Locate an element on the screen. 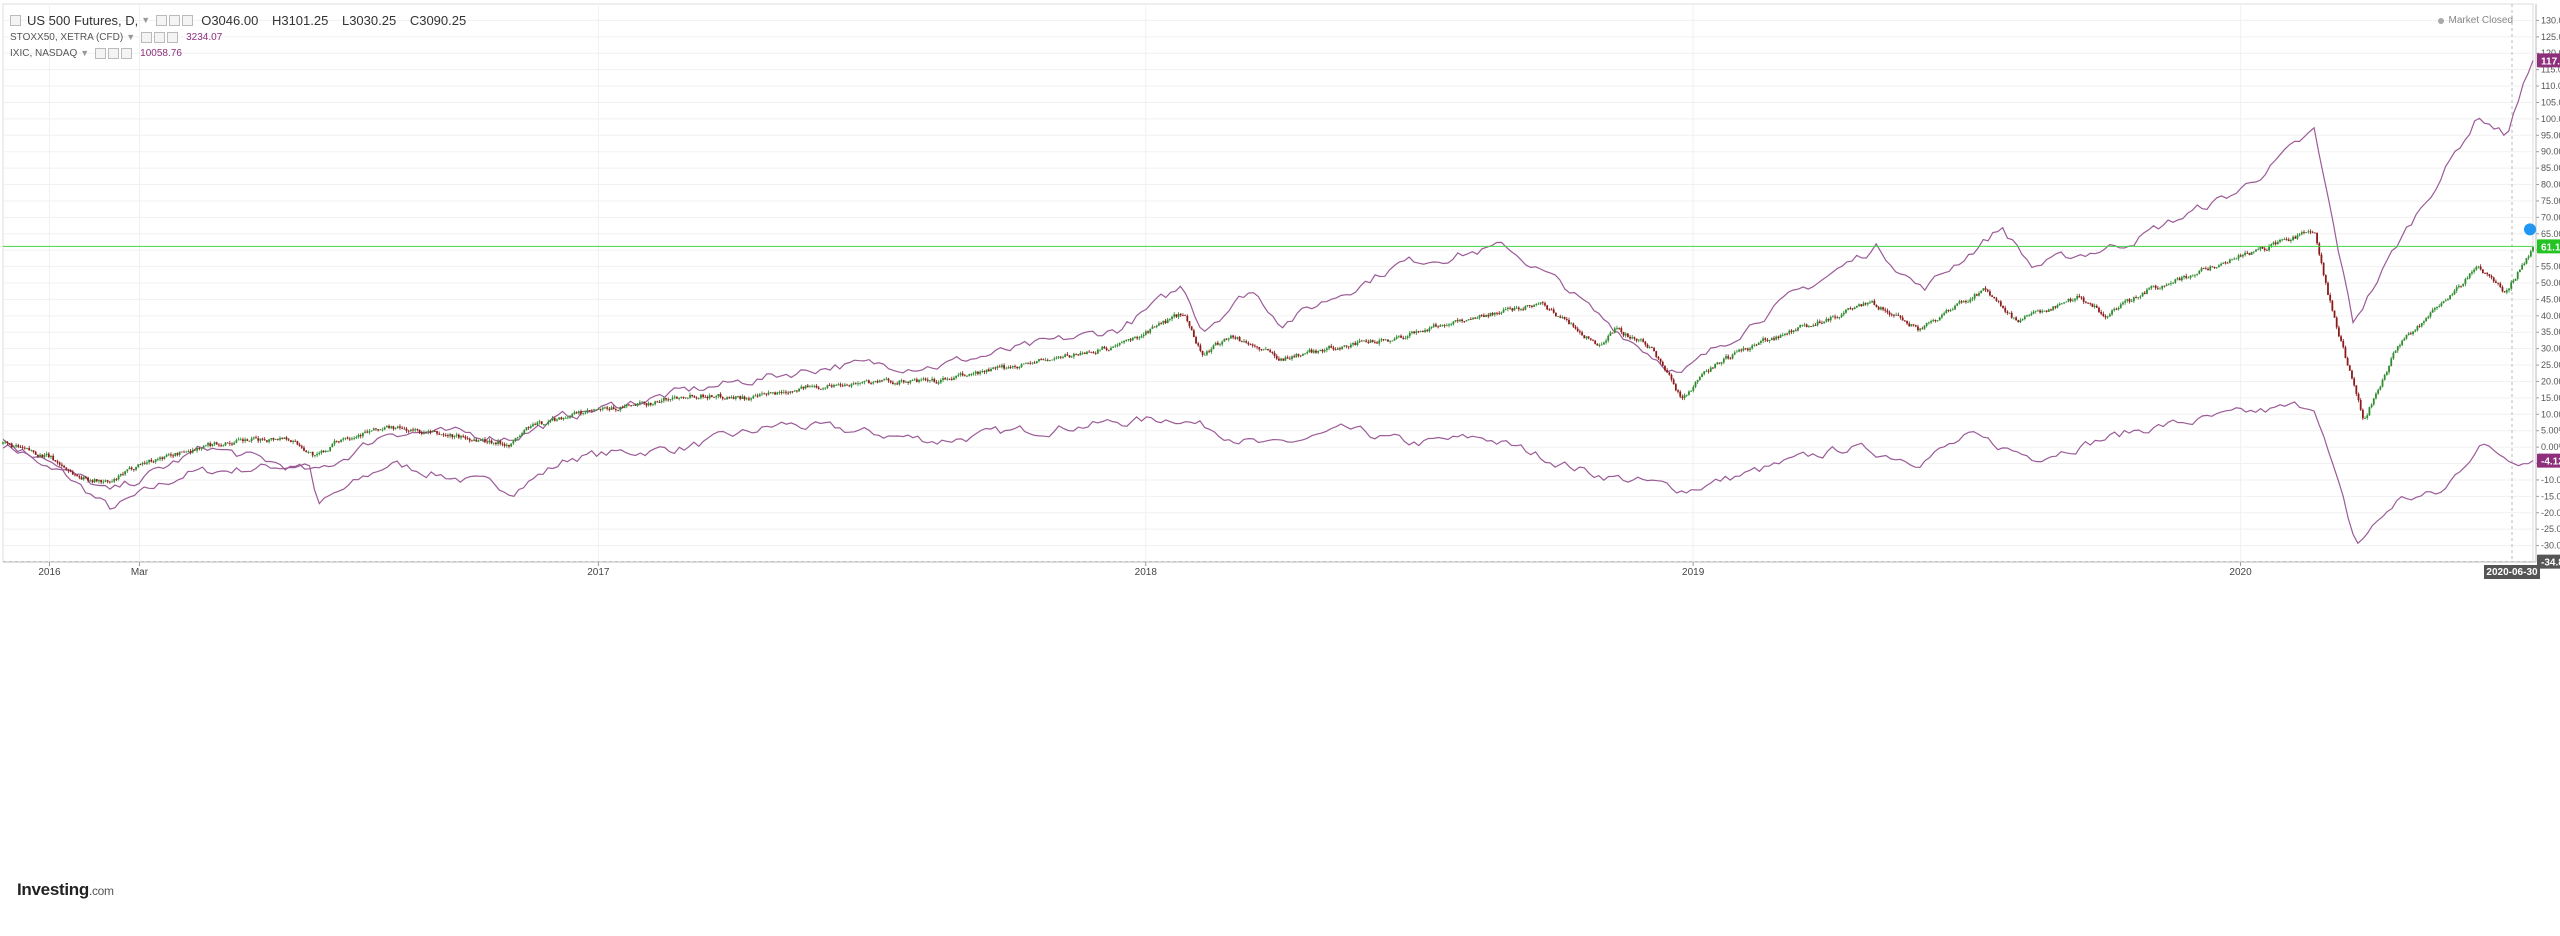 This screenshot has height=936, width=2560. overlay-row-stoxx50: STOXX50, XETRA (CFD) ▼ 3234.07 is located at coordinates (243, 37).